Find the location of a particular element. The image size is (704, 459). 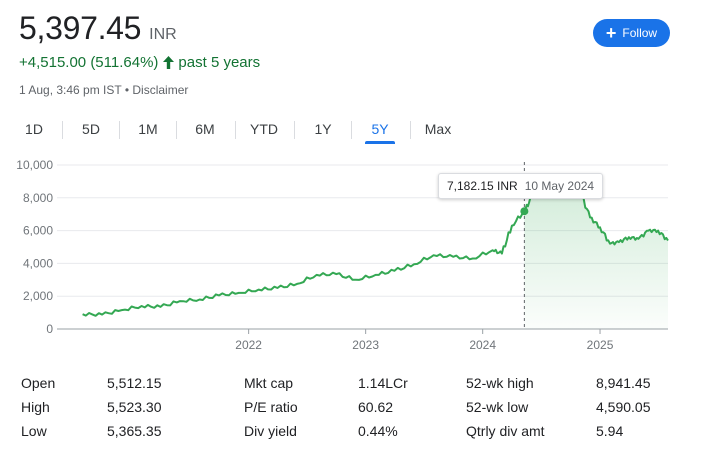

tab-5d: 5D is located at coordinates (91, 129).